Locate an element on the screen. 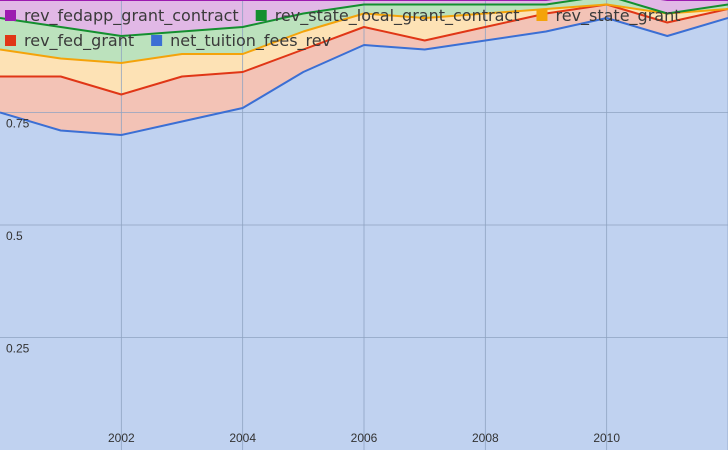  y-tick-label: 0.5 is located at coordinates (14, 236).